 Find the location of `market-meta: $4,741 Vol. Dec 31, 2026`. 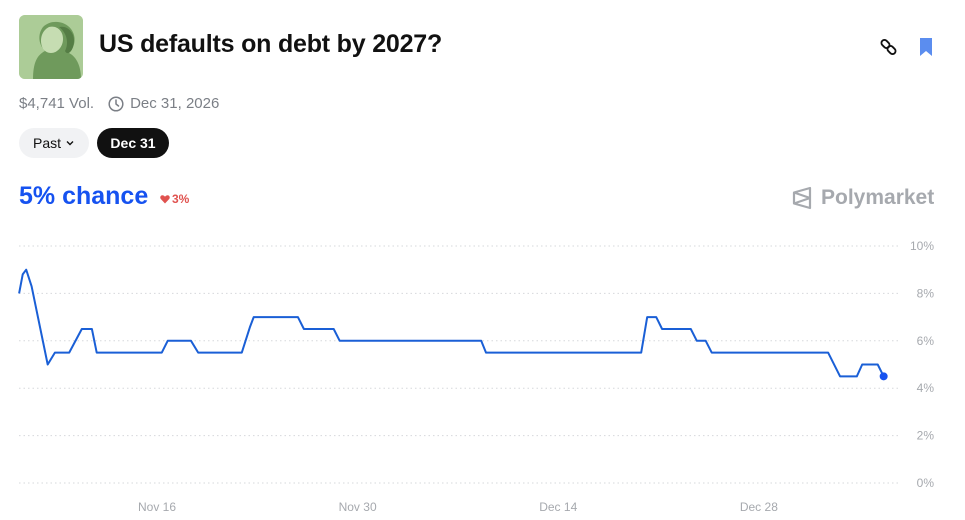

market-meta: $4,741 Vol. Dec 31, 2026 is located at coordinates (119, 103).